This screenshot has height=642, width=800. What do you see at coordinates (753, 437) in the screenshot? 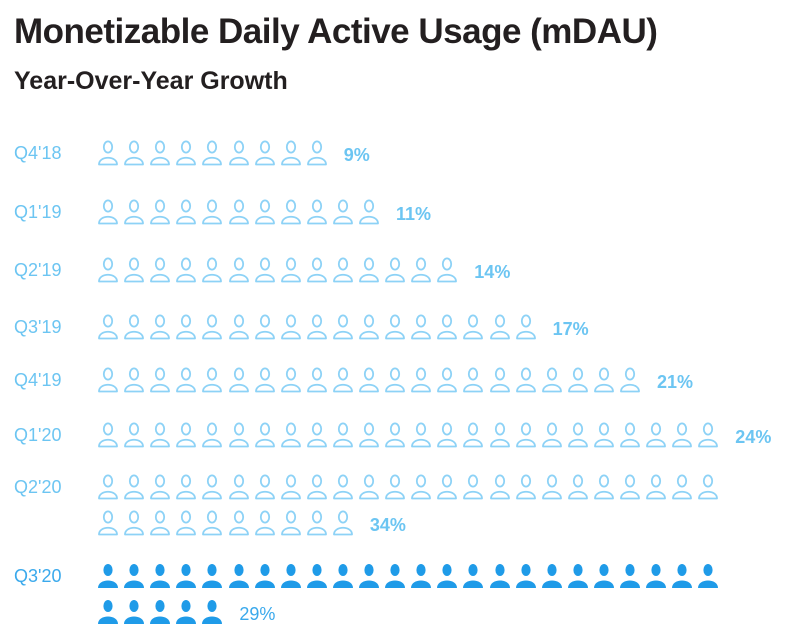
I see `value-label: 24%` at bounding box center [753, 437].